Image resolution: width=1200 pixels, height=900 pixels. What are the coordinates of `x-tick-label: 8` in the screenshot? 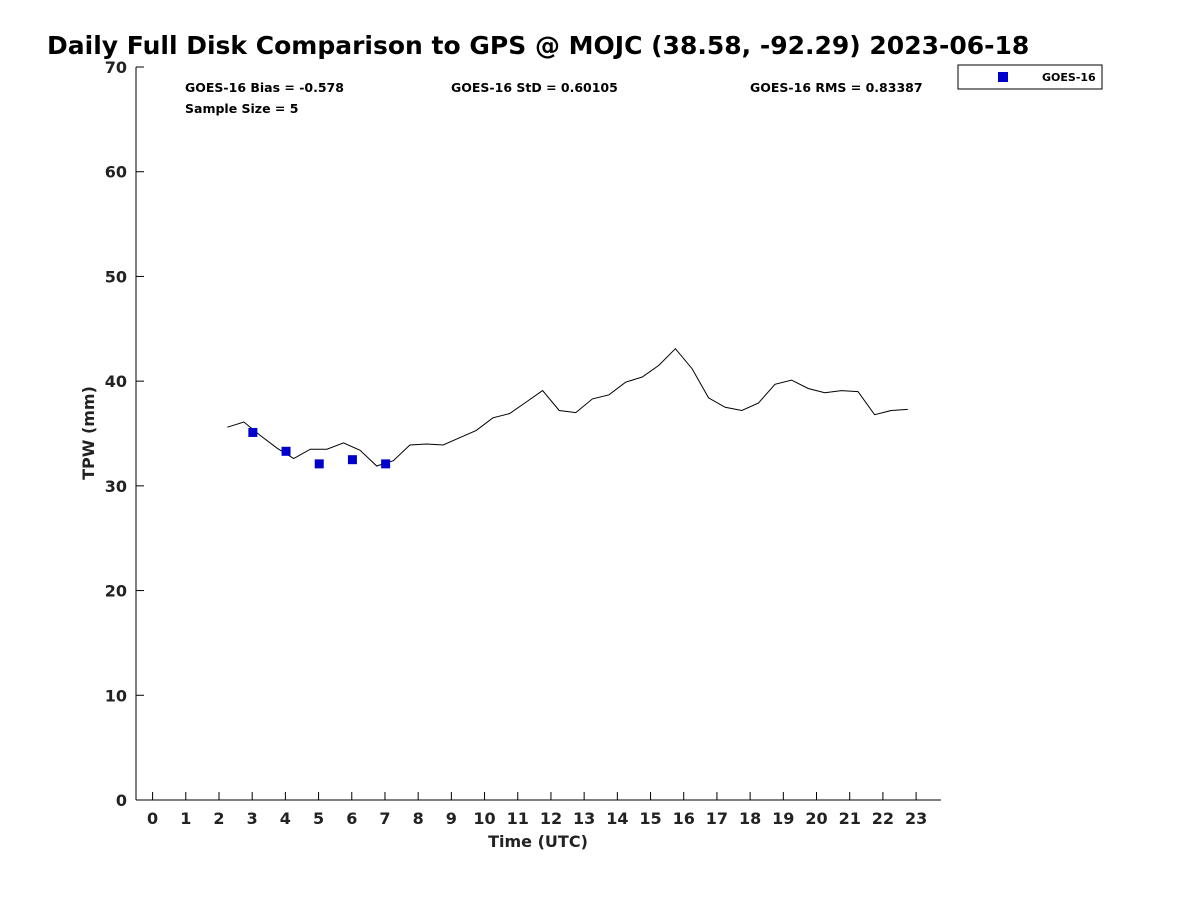 It's located at (418, 818).